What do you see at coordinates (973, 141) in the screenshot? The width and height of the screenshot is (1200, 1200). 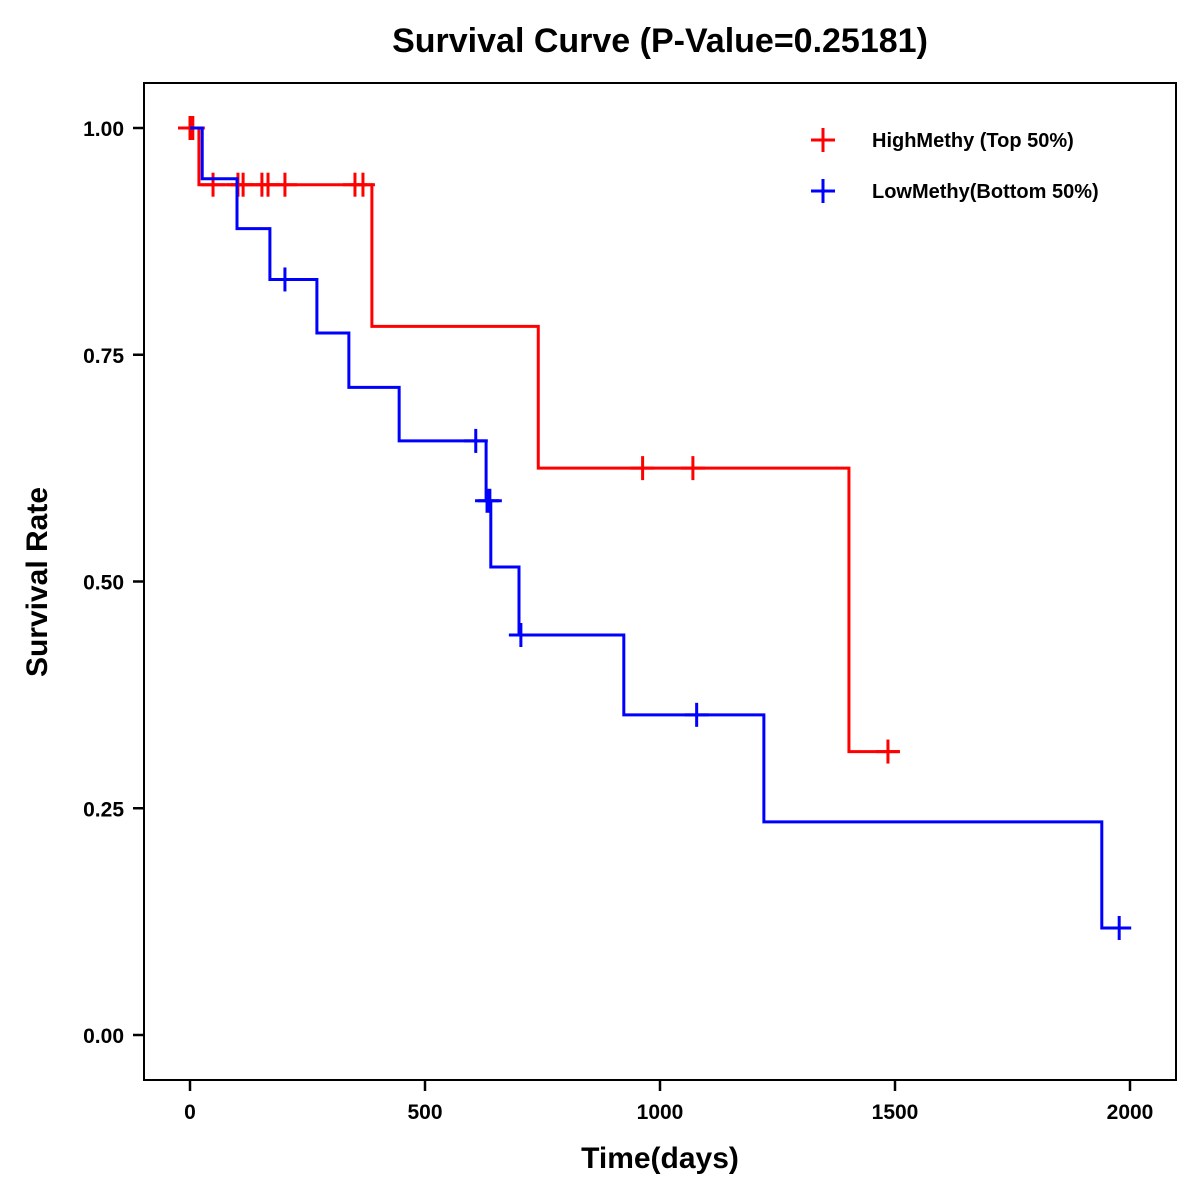 I see `legend-label: HighMethy (Top 50%)` at bounding box center [973, 141].